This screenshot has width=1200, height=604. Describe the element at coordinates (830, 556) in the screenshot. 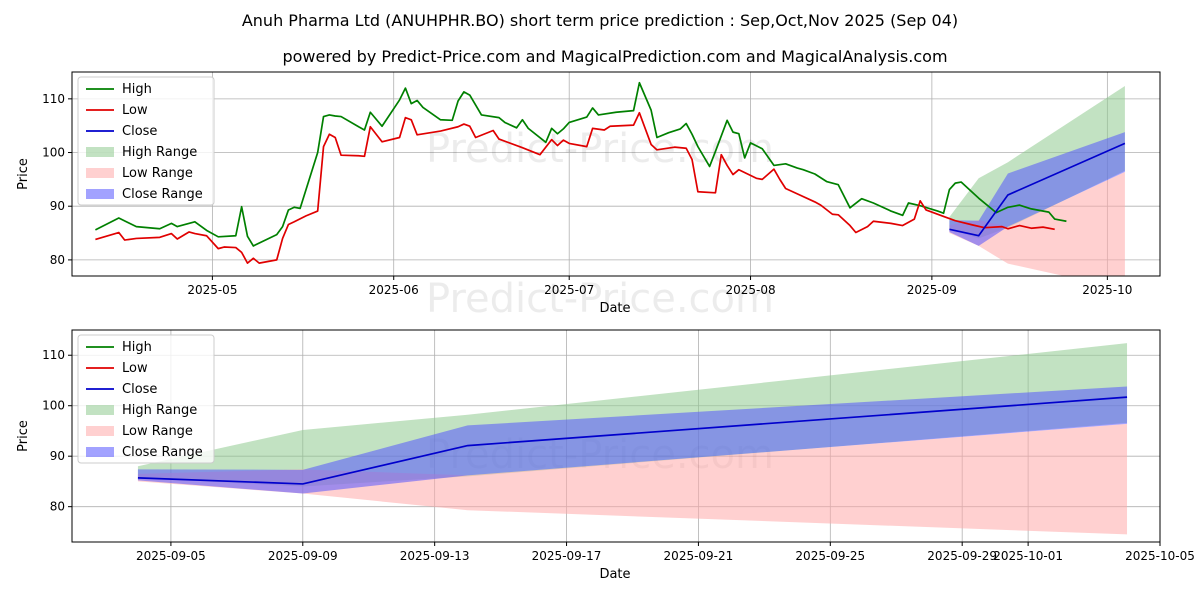

I see `x-tick-label: 2025-09-25` at that location.